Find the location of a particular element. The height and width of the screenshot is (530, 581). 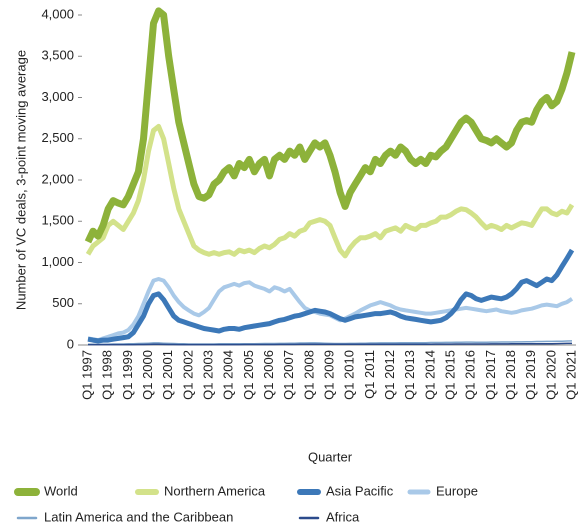

y-tick-label: 4,000 is located at coordinates (57, 13).